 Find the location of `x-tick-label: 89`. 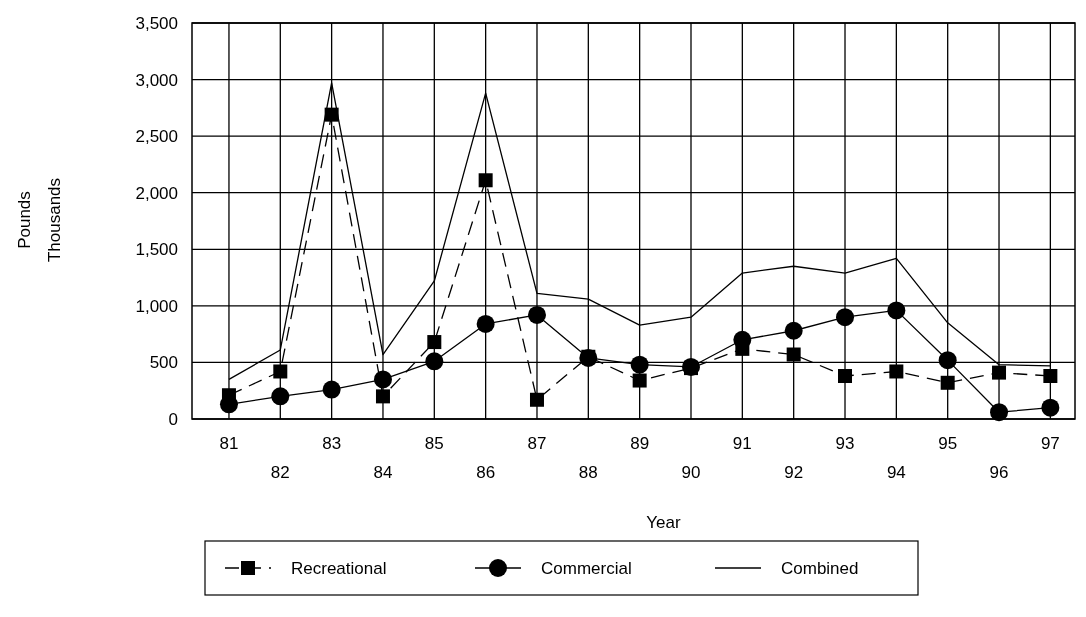

x-tick-label: 89 is located at coordinates (640, 443).